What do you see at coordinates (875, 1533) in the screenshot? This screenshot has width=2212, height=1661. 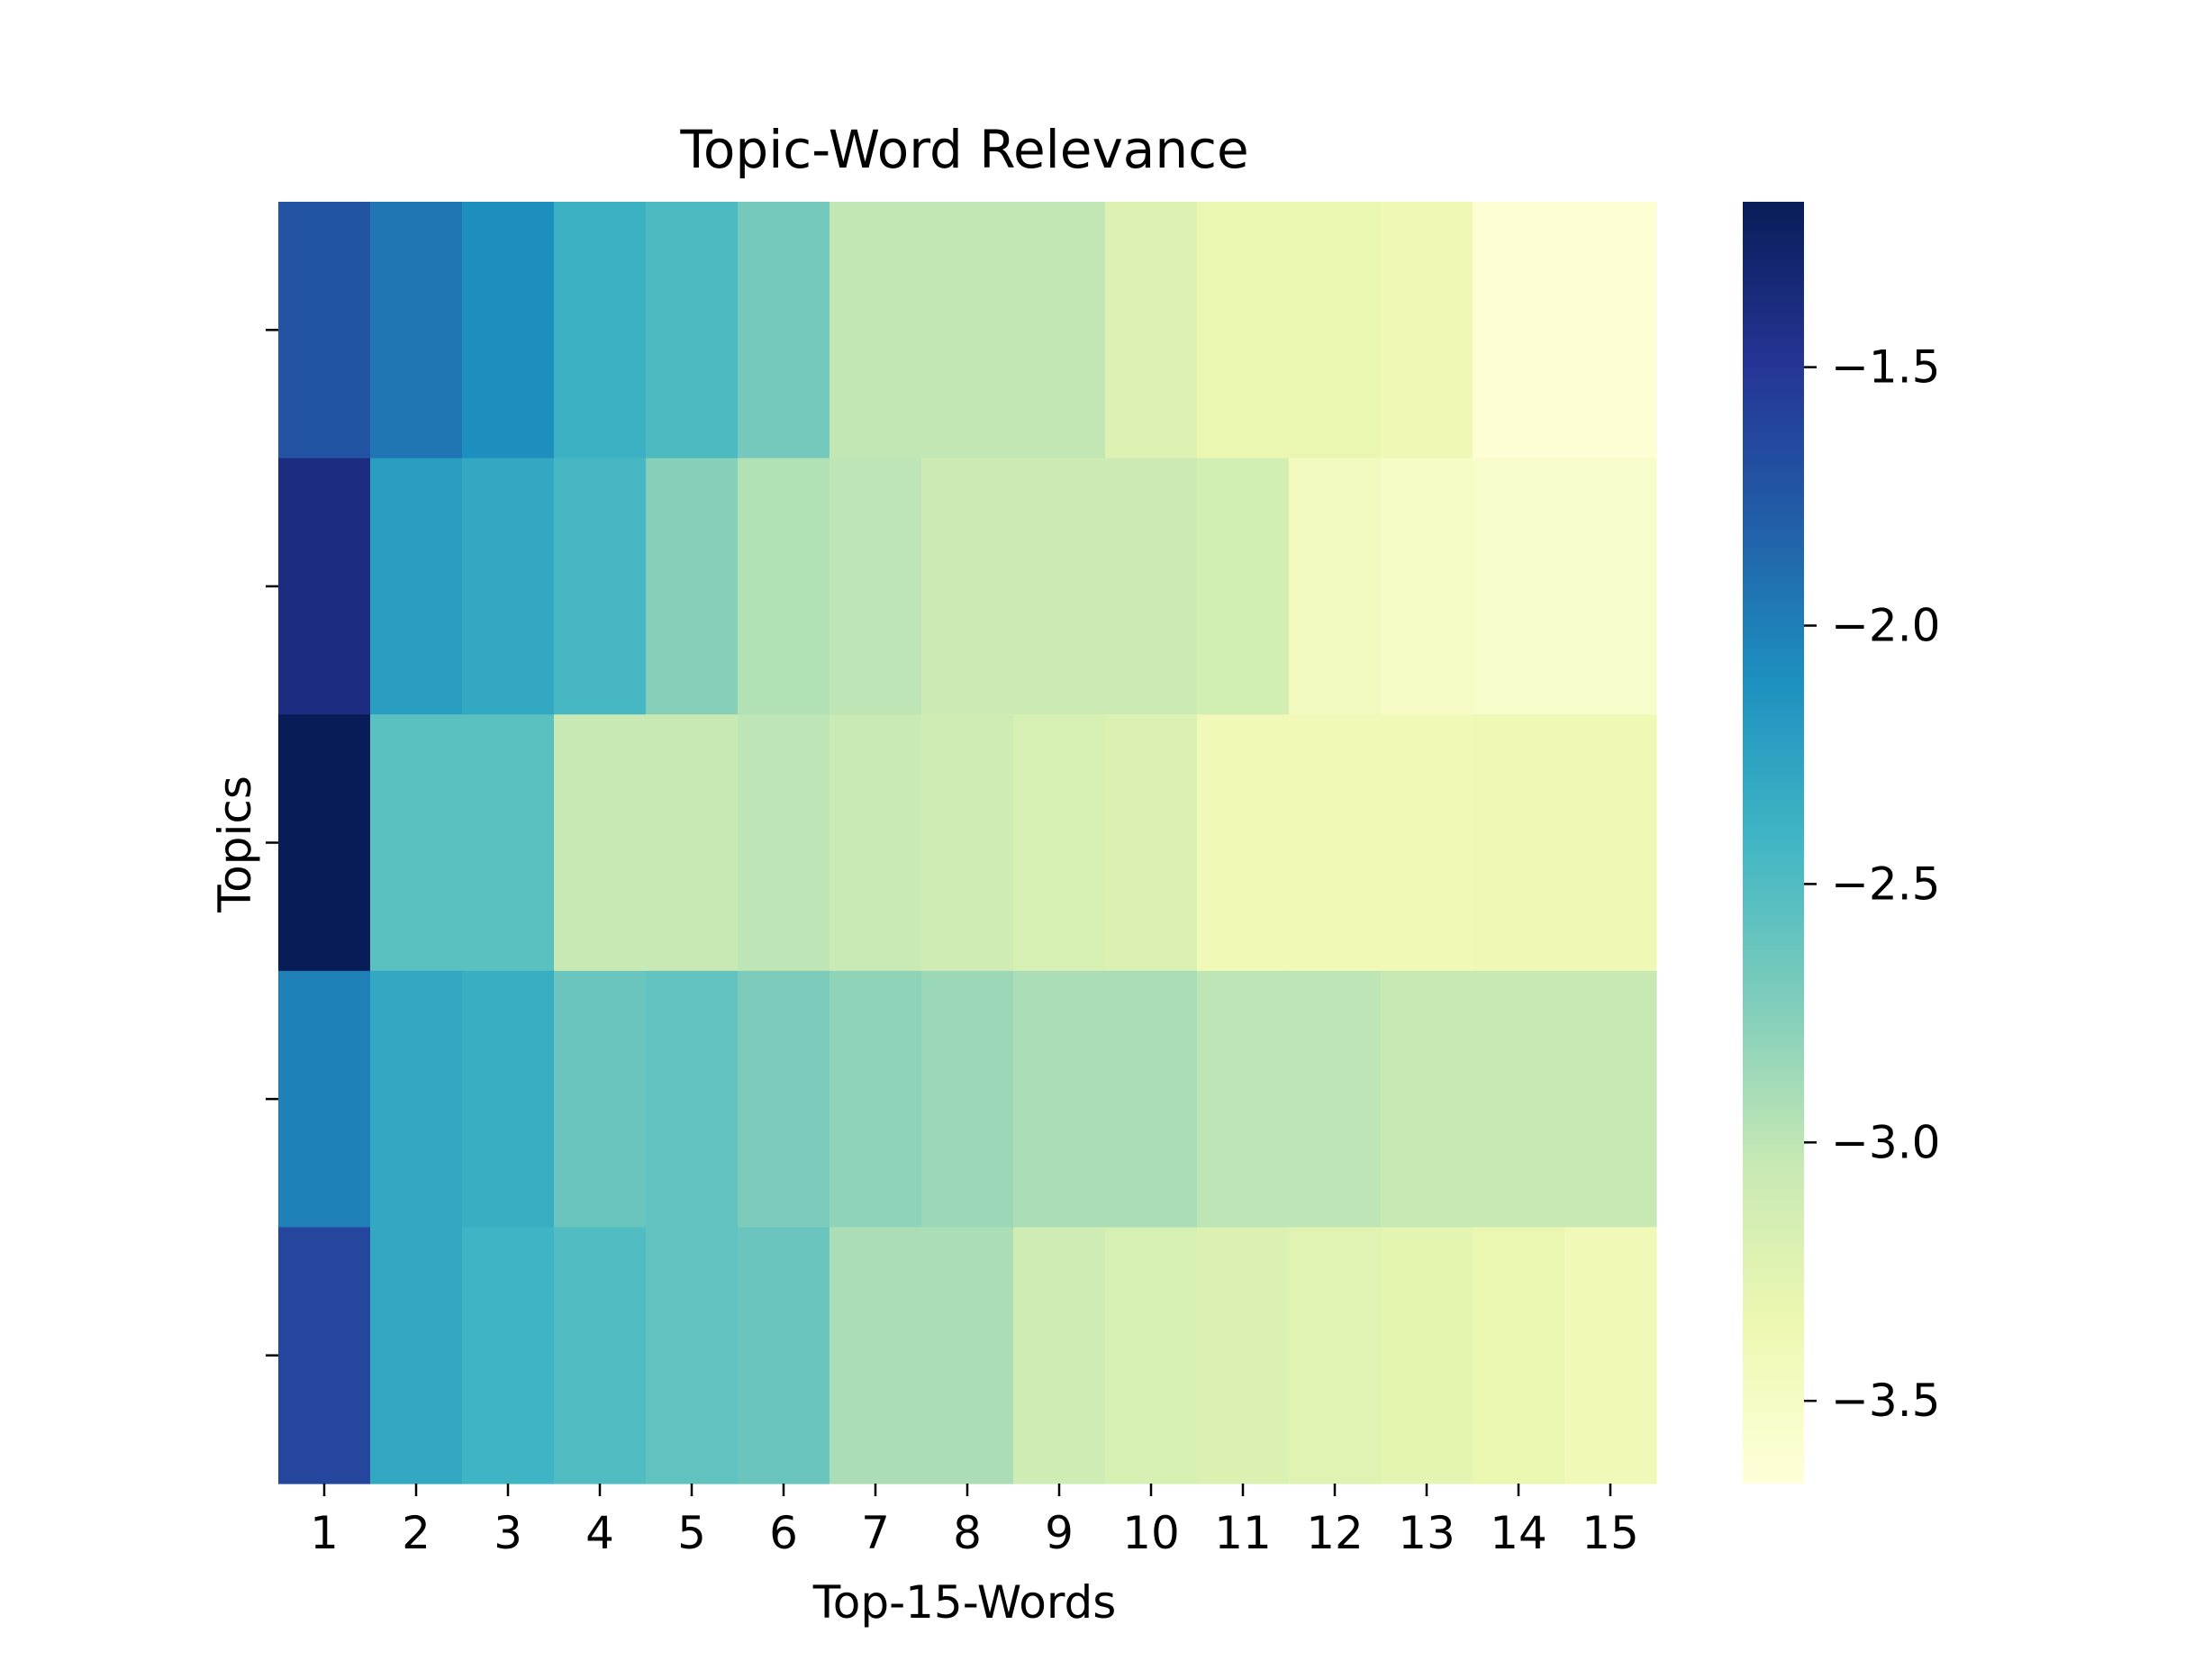 I see `x-tick-label: 7` at bounding box center [875, 1533].